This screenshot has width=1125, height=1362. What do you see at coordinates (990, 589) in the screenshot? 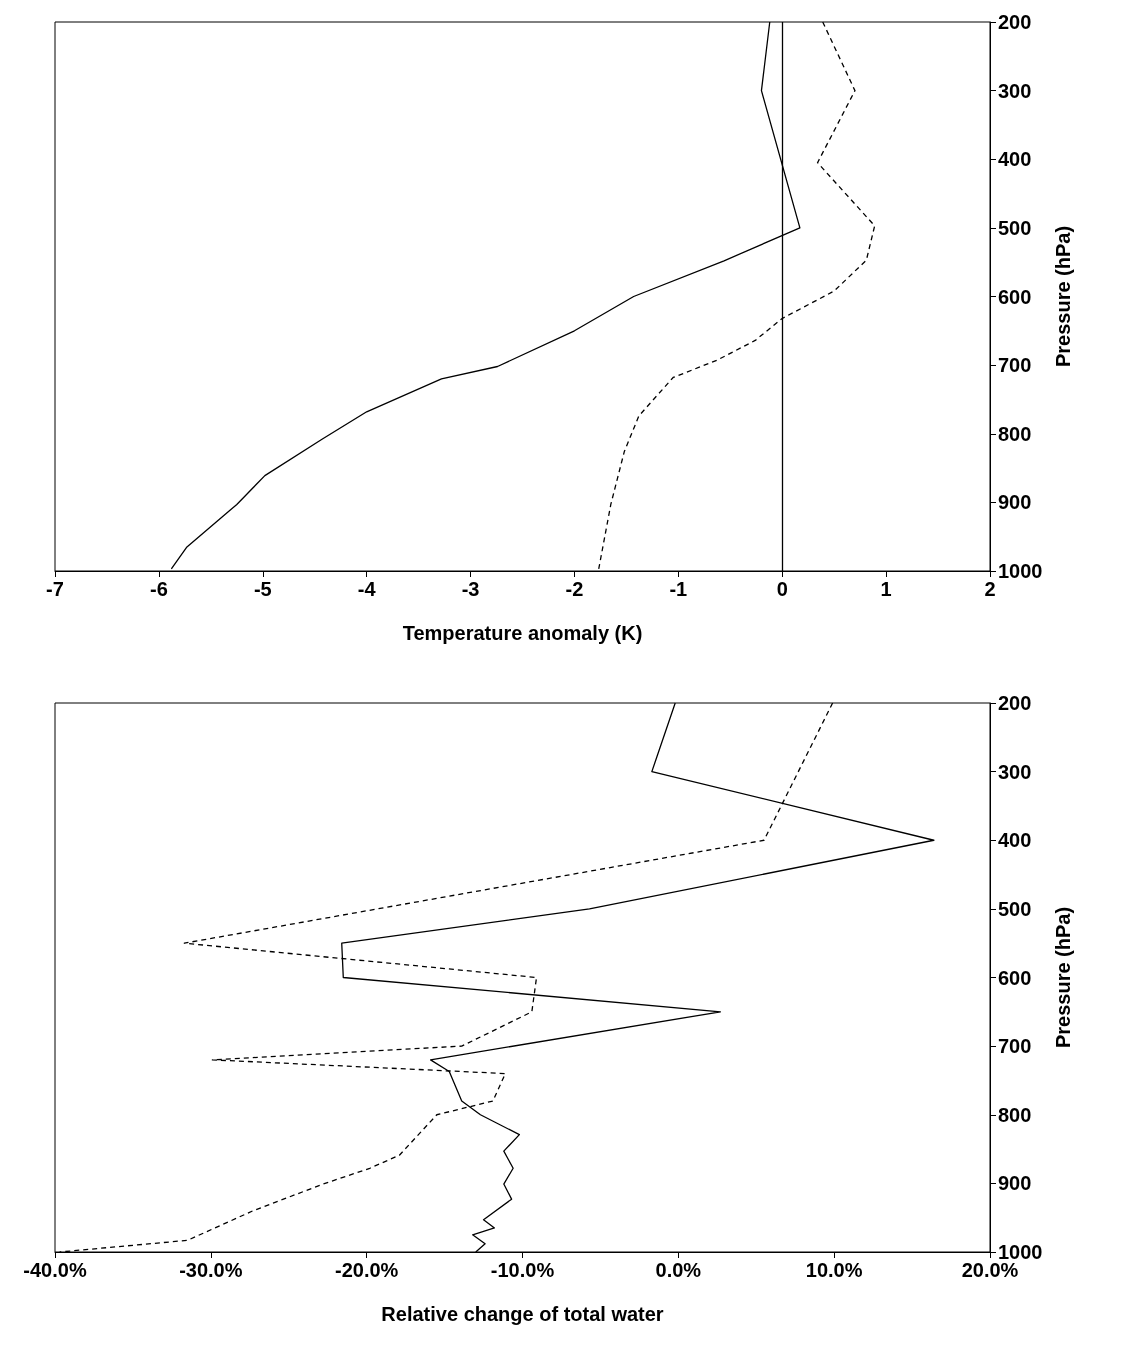
I see `x-tick-label: 2` at bounding box center [990, 589].